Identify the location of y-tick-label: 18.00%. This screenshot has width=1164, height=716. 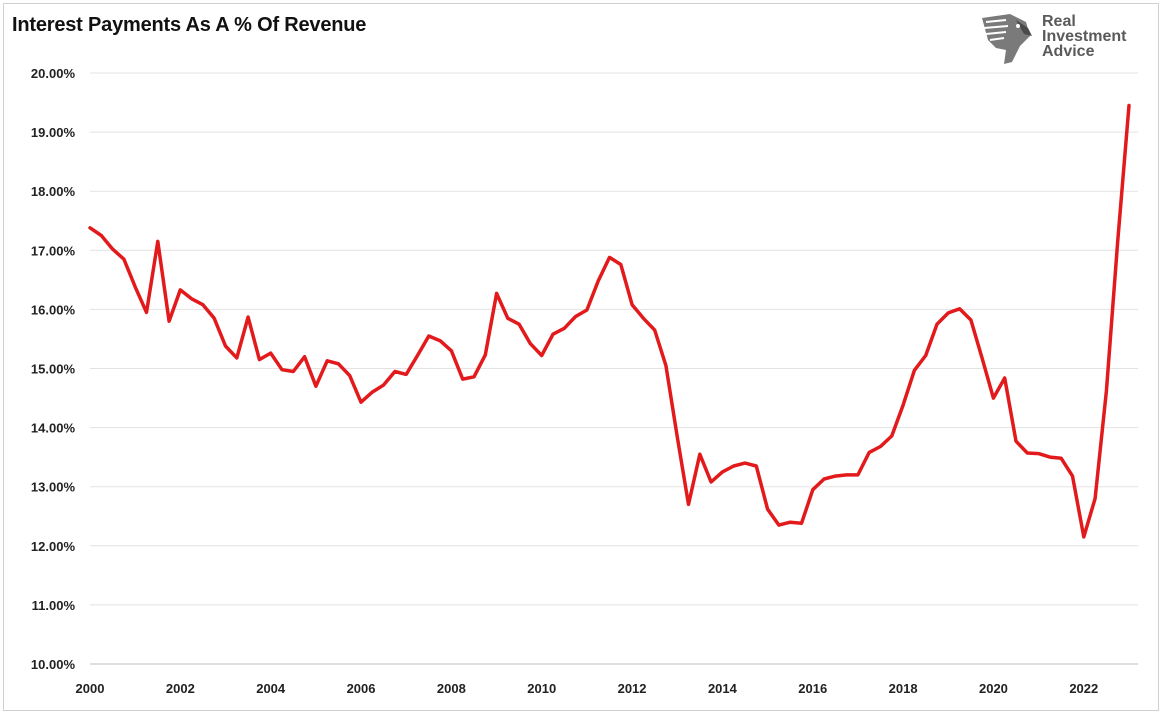
(53, 191).